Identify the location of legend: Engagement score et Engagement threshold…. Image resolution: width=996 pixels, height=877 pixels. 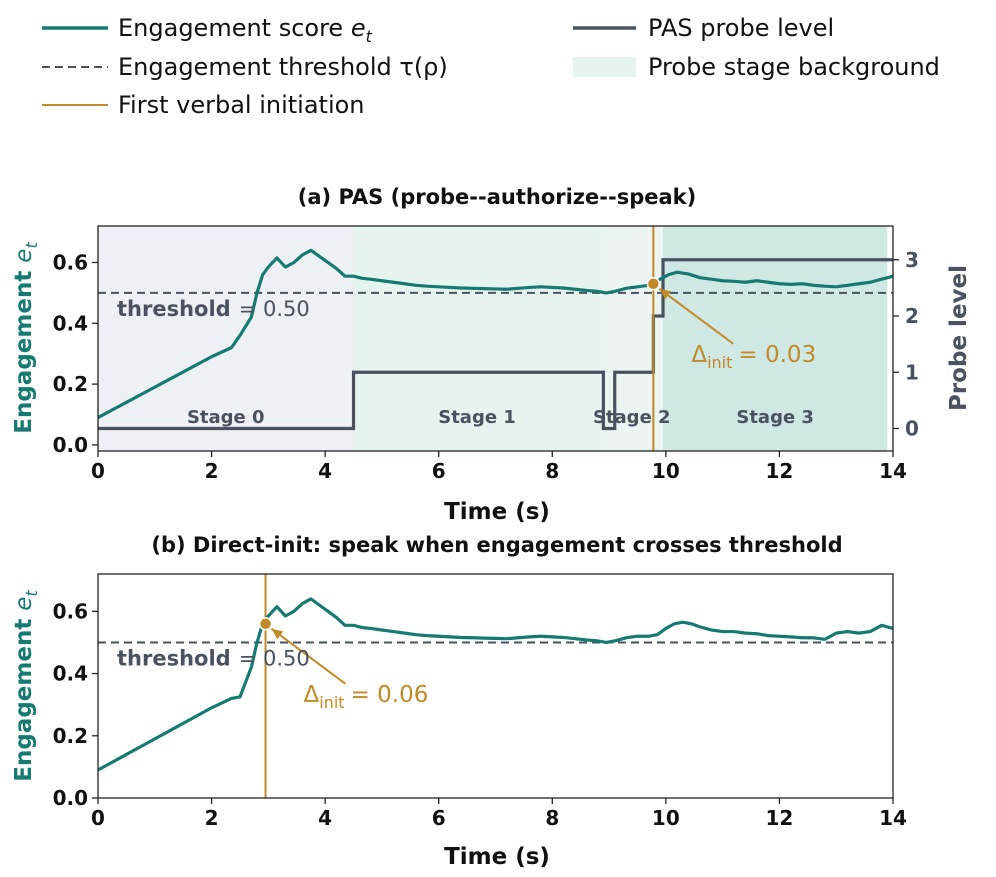
(491, 66).